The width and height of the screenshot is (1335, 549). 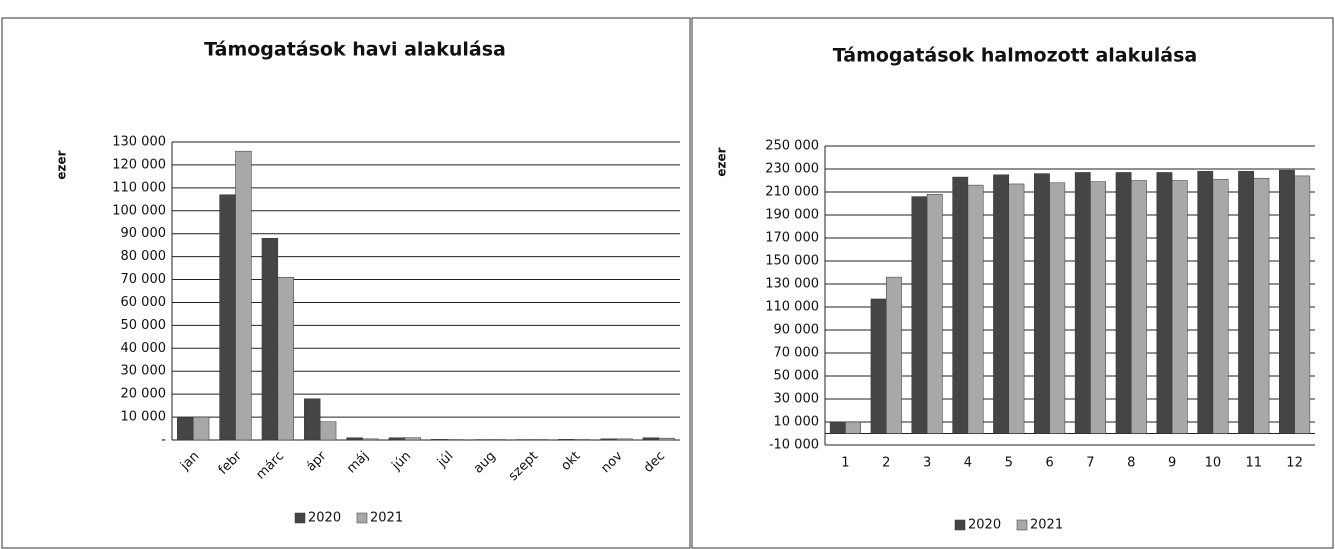 What do you see at coordinates (792, 169) in the screenshot?
I see `y-tick-label: 230 000` at bounding box center [792, 169].